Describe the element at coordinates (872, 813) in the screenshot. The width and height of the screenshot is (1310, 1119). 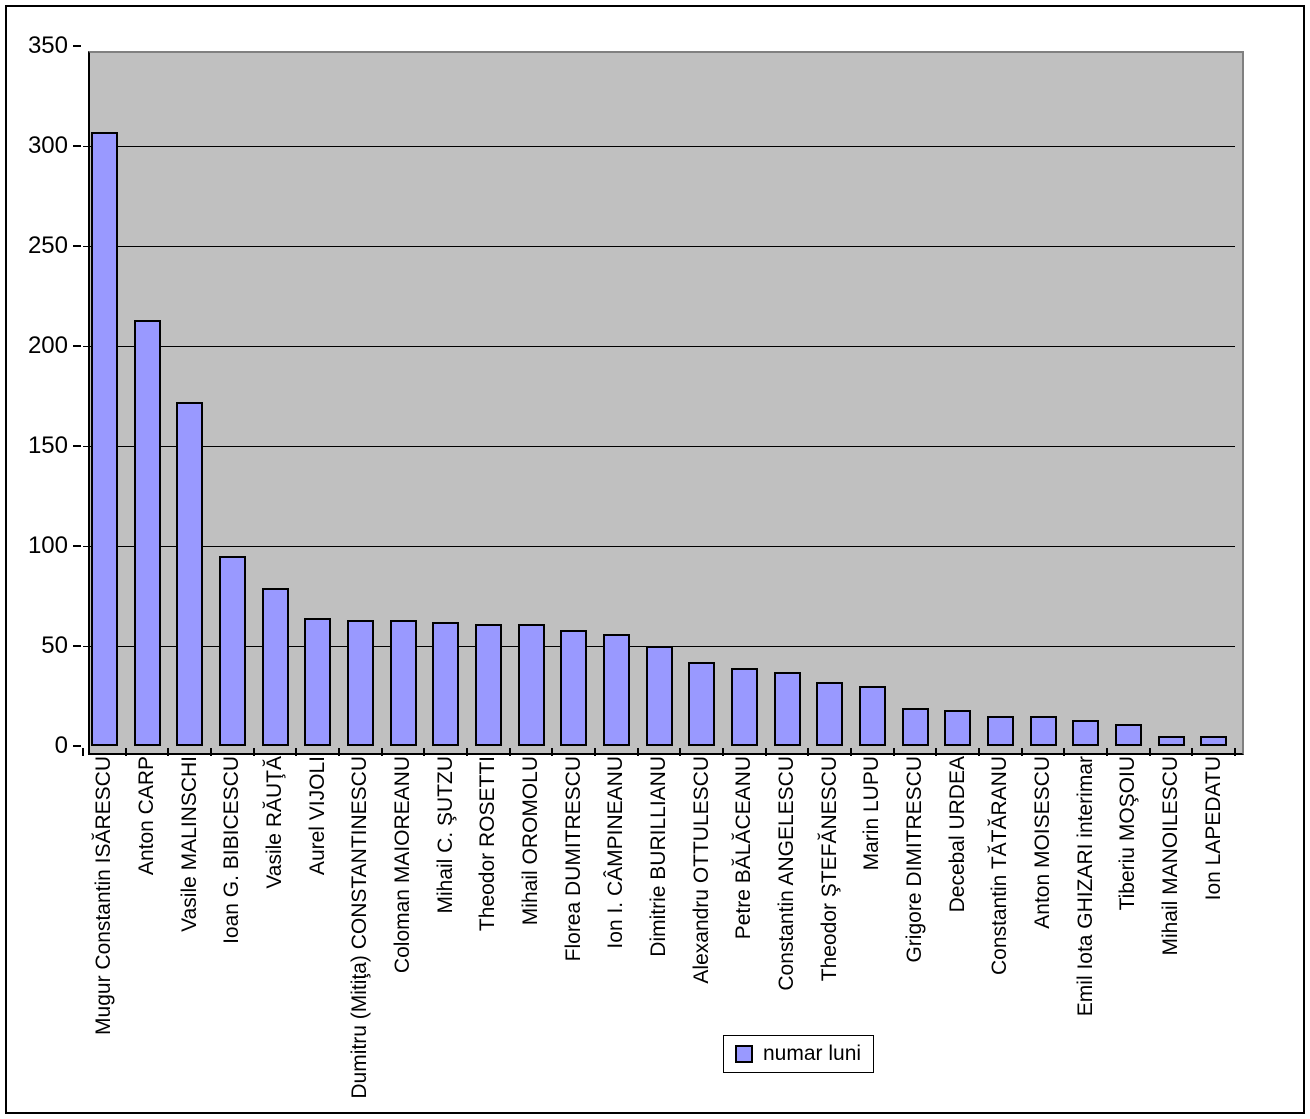
I see `x-category-label: Marin LUPU` at that location.